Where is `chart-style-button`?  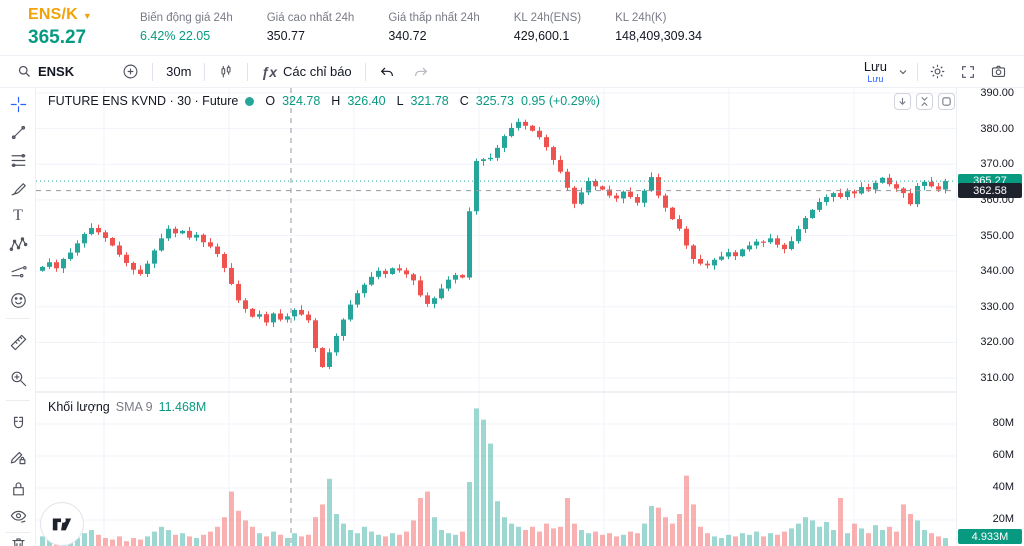 chart-style-button is located at coordinates (226, 72).